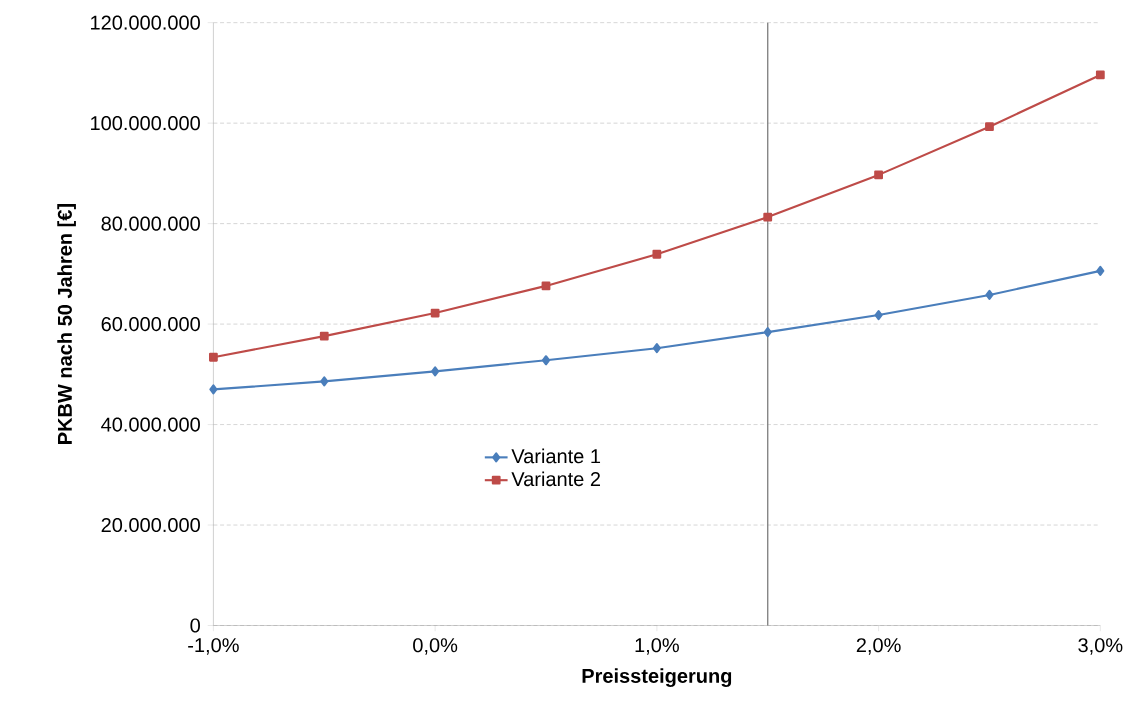 The width and height of the screenshot is (1139, 715). Describe the element at coordinates (150, 324) in the screenshot. I see `y-tick-label: 60.000.000` at that location.